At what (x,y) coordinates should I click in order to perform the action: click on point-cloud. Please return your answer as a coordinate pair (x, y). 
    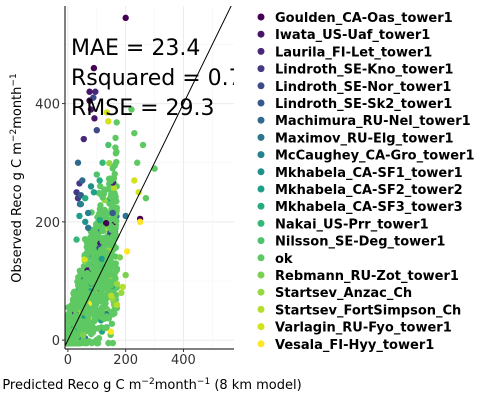
    Looking at the image, I should click on (93, 233).